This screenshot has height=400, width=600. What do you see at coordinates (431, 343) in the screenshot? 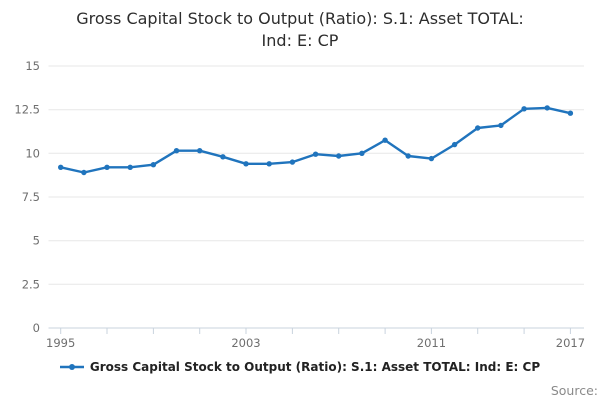
I see `x-tick-label: 2011` at bounding box center [431, 343].